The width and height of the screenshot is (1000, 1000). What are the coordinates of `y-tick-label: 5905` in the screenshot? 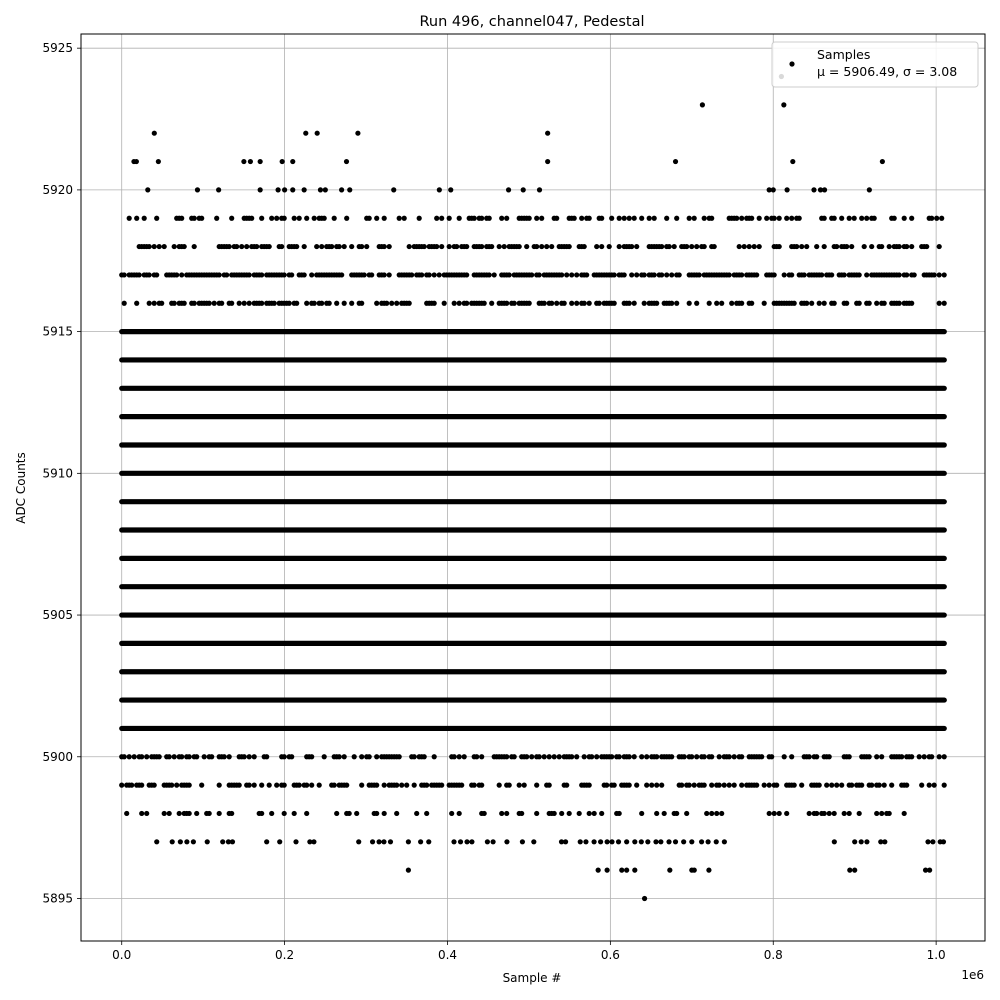 It's located at (57, 615).